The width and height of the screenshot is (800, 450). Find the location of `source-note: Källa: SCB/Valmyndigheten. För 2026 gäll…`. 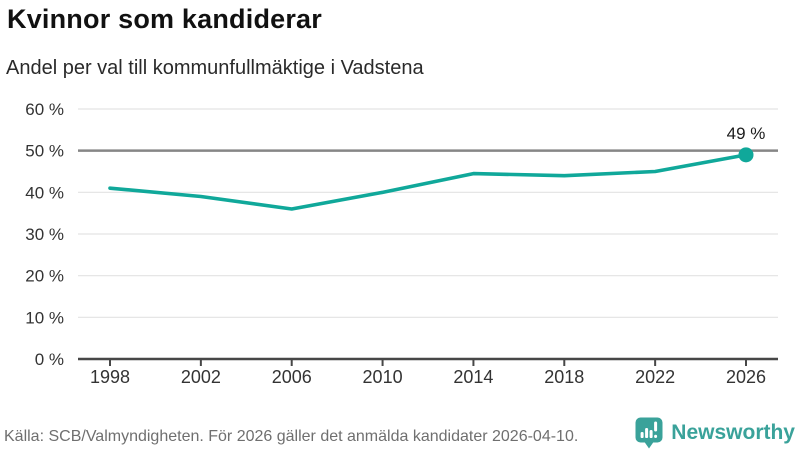

source-note: Källa: SCB/Valmyndigheten. För 2026 gäll… is located at coordinates (291, 436).